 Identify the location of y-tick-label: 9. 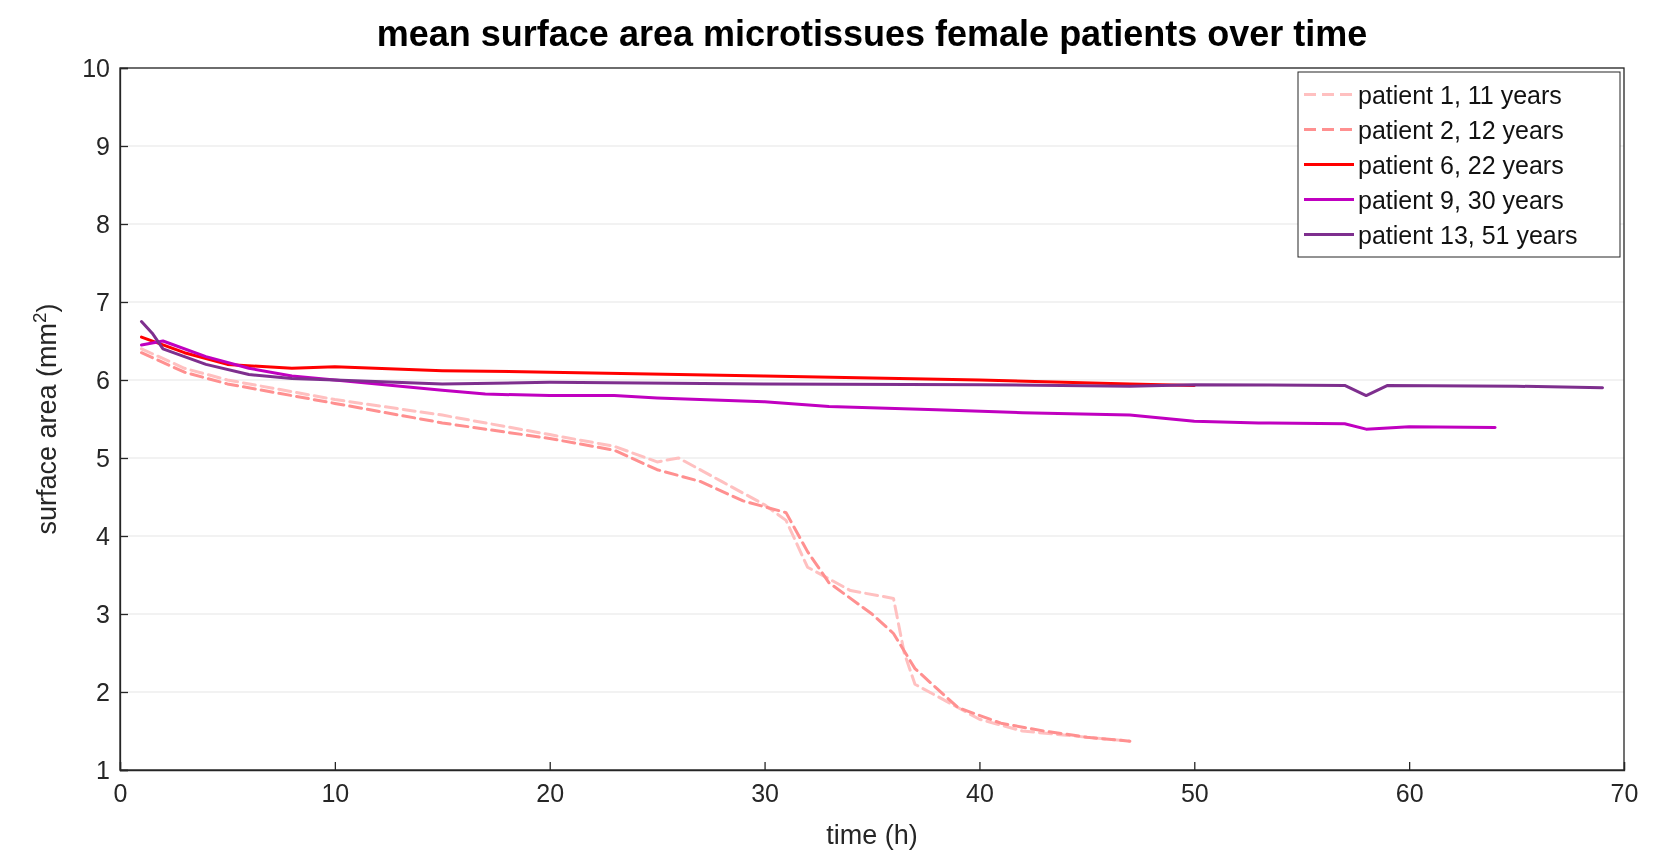
(103, 145).